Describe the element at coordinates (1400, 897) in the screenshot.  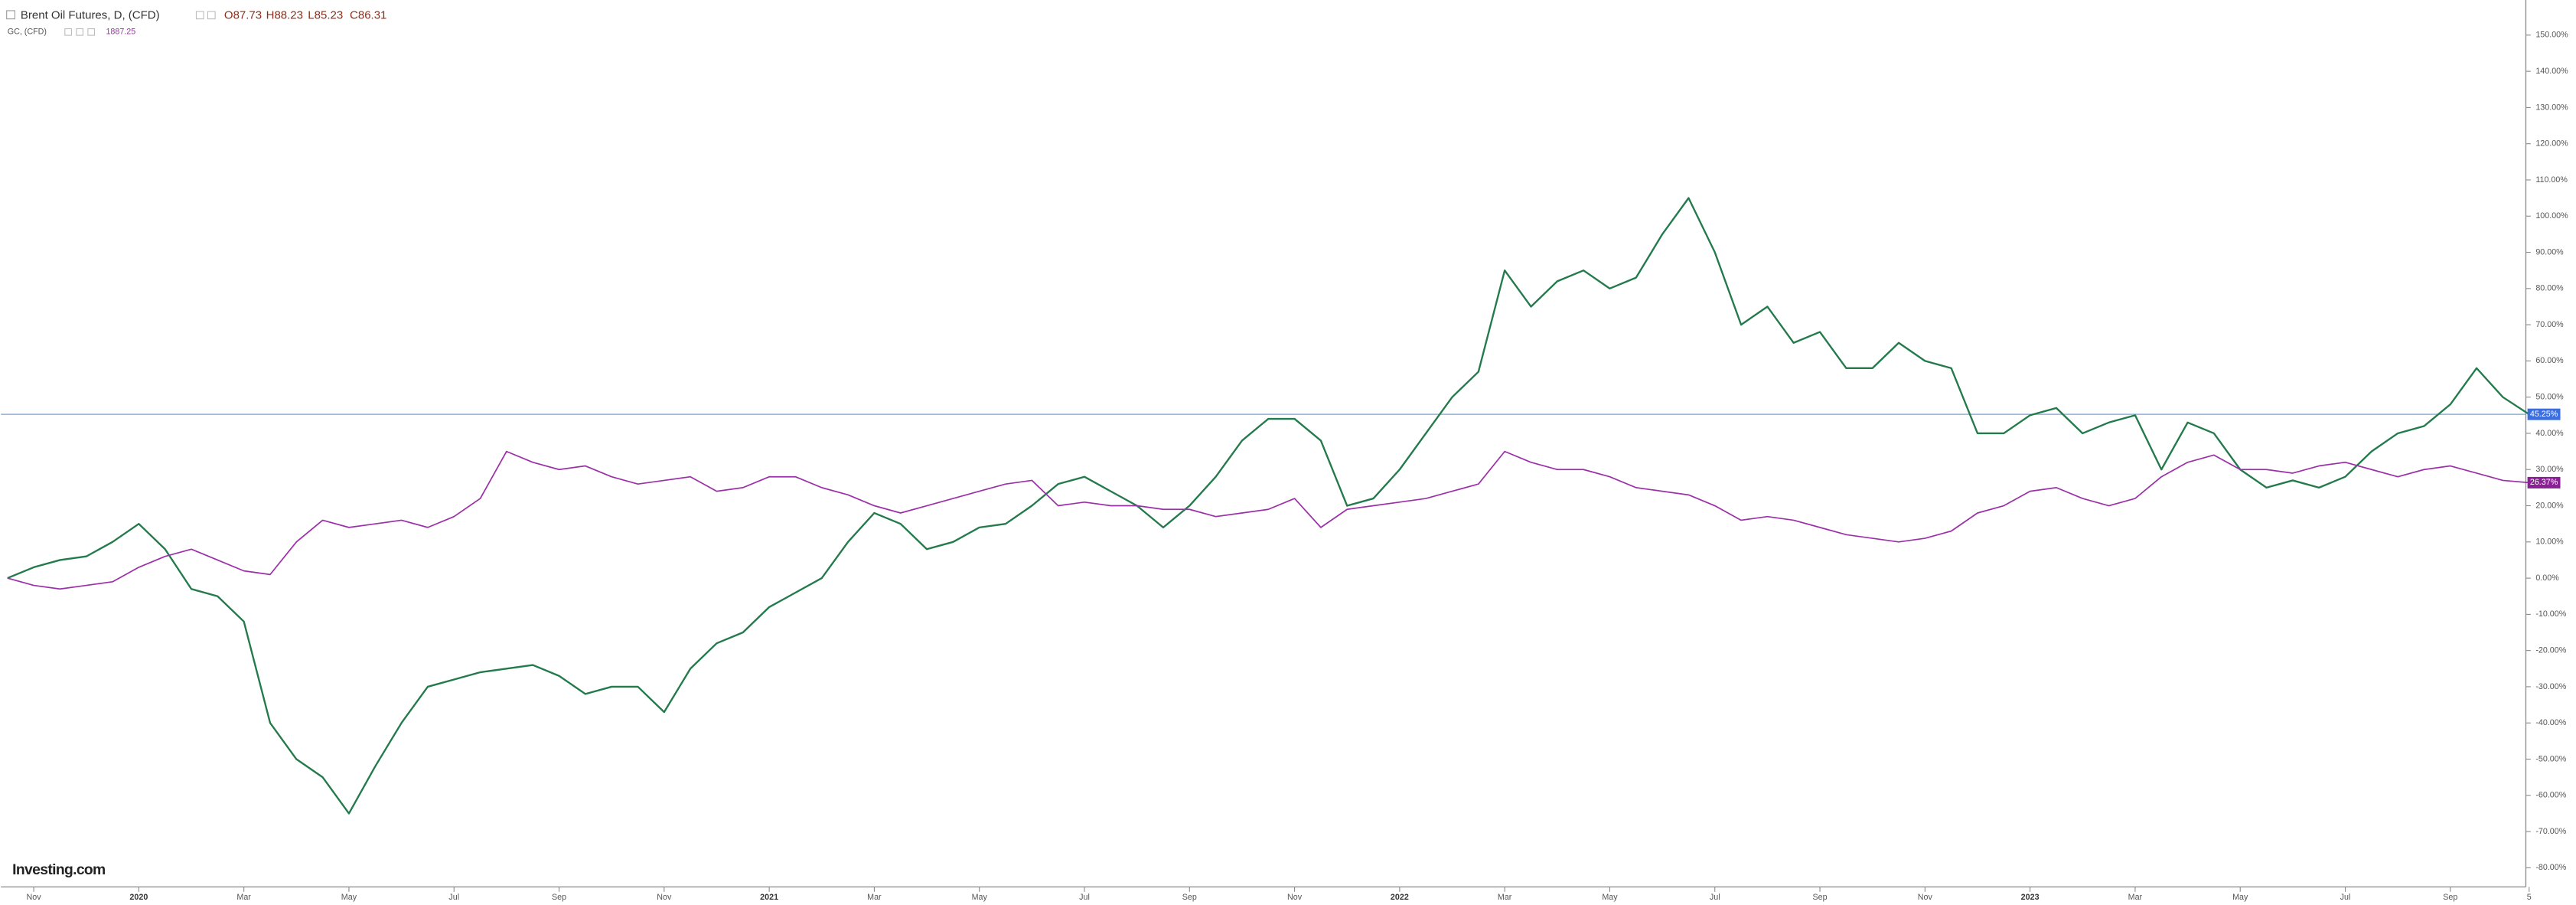
I see `x-tick-label: 2022` at that location.